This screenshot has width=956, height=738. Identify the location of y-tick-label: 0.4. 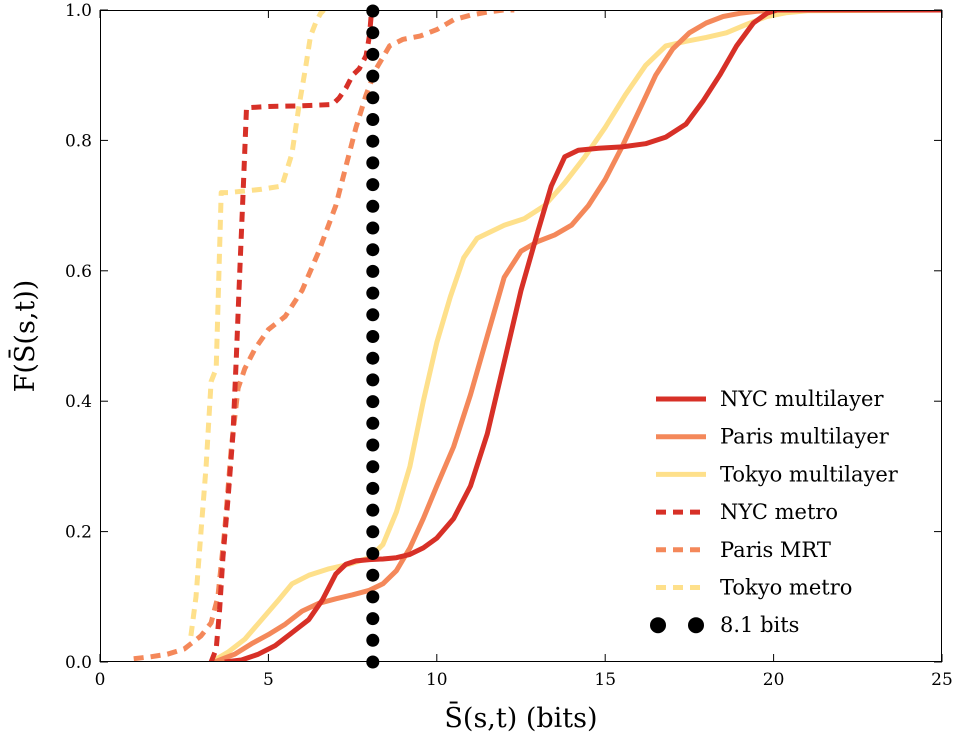
(78, 402).